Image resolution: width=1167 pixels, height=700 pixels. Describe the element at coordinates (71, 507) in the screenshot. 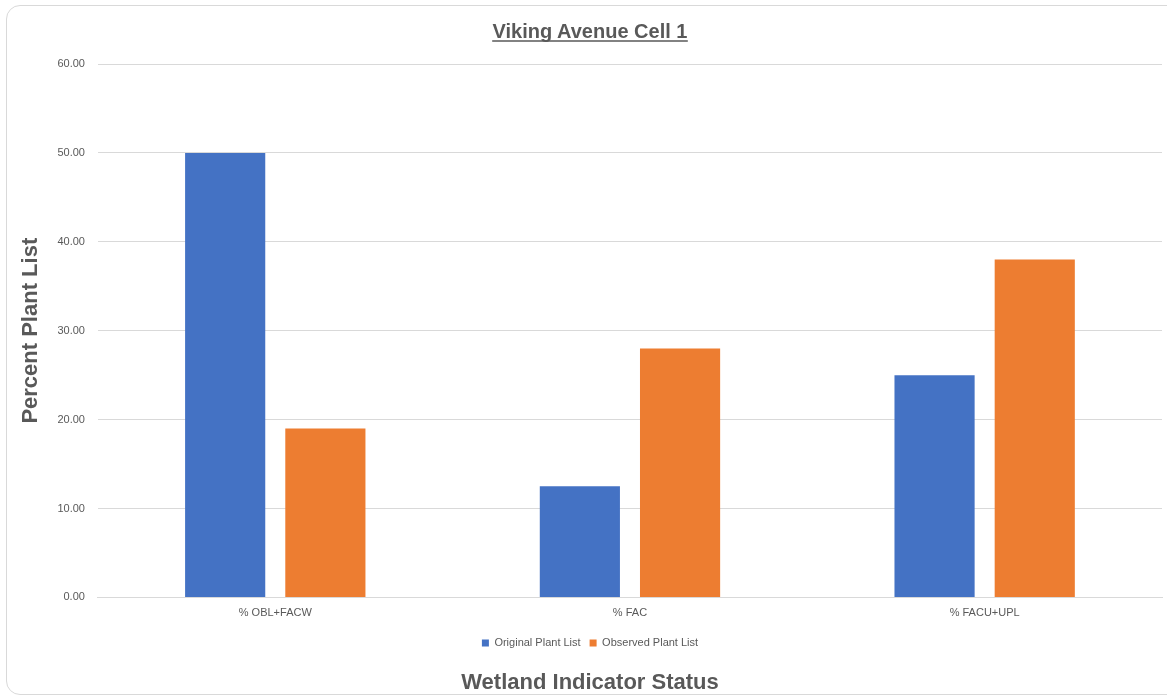

I see `y-tick-label: 10.00` at that location.